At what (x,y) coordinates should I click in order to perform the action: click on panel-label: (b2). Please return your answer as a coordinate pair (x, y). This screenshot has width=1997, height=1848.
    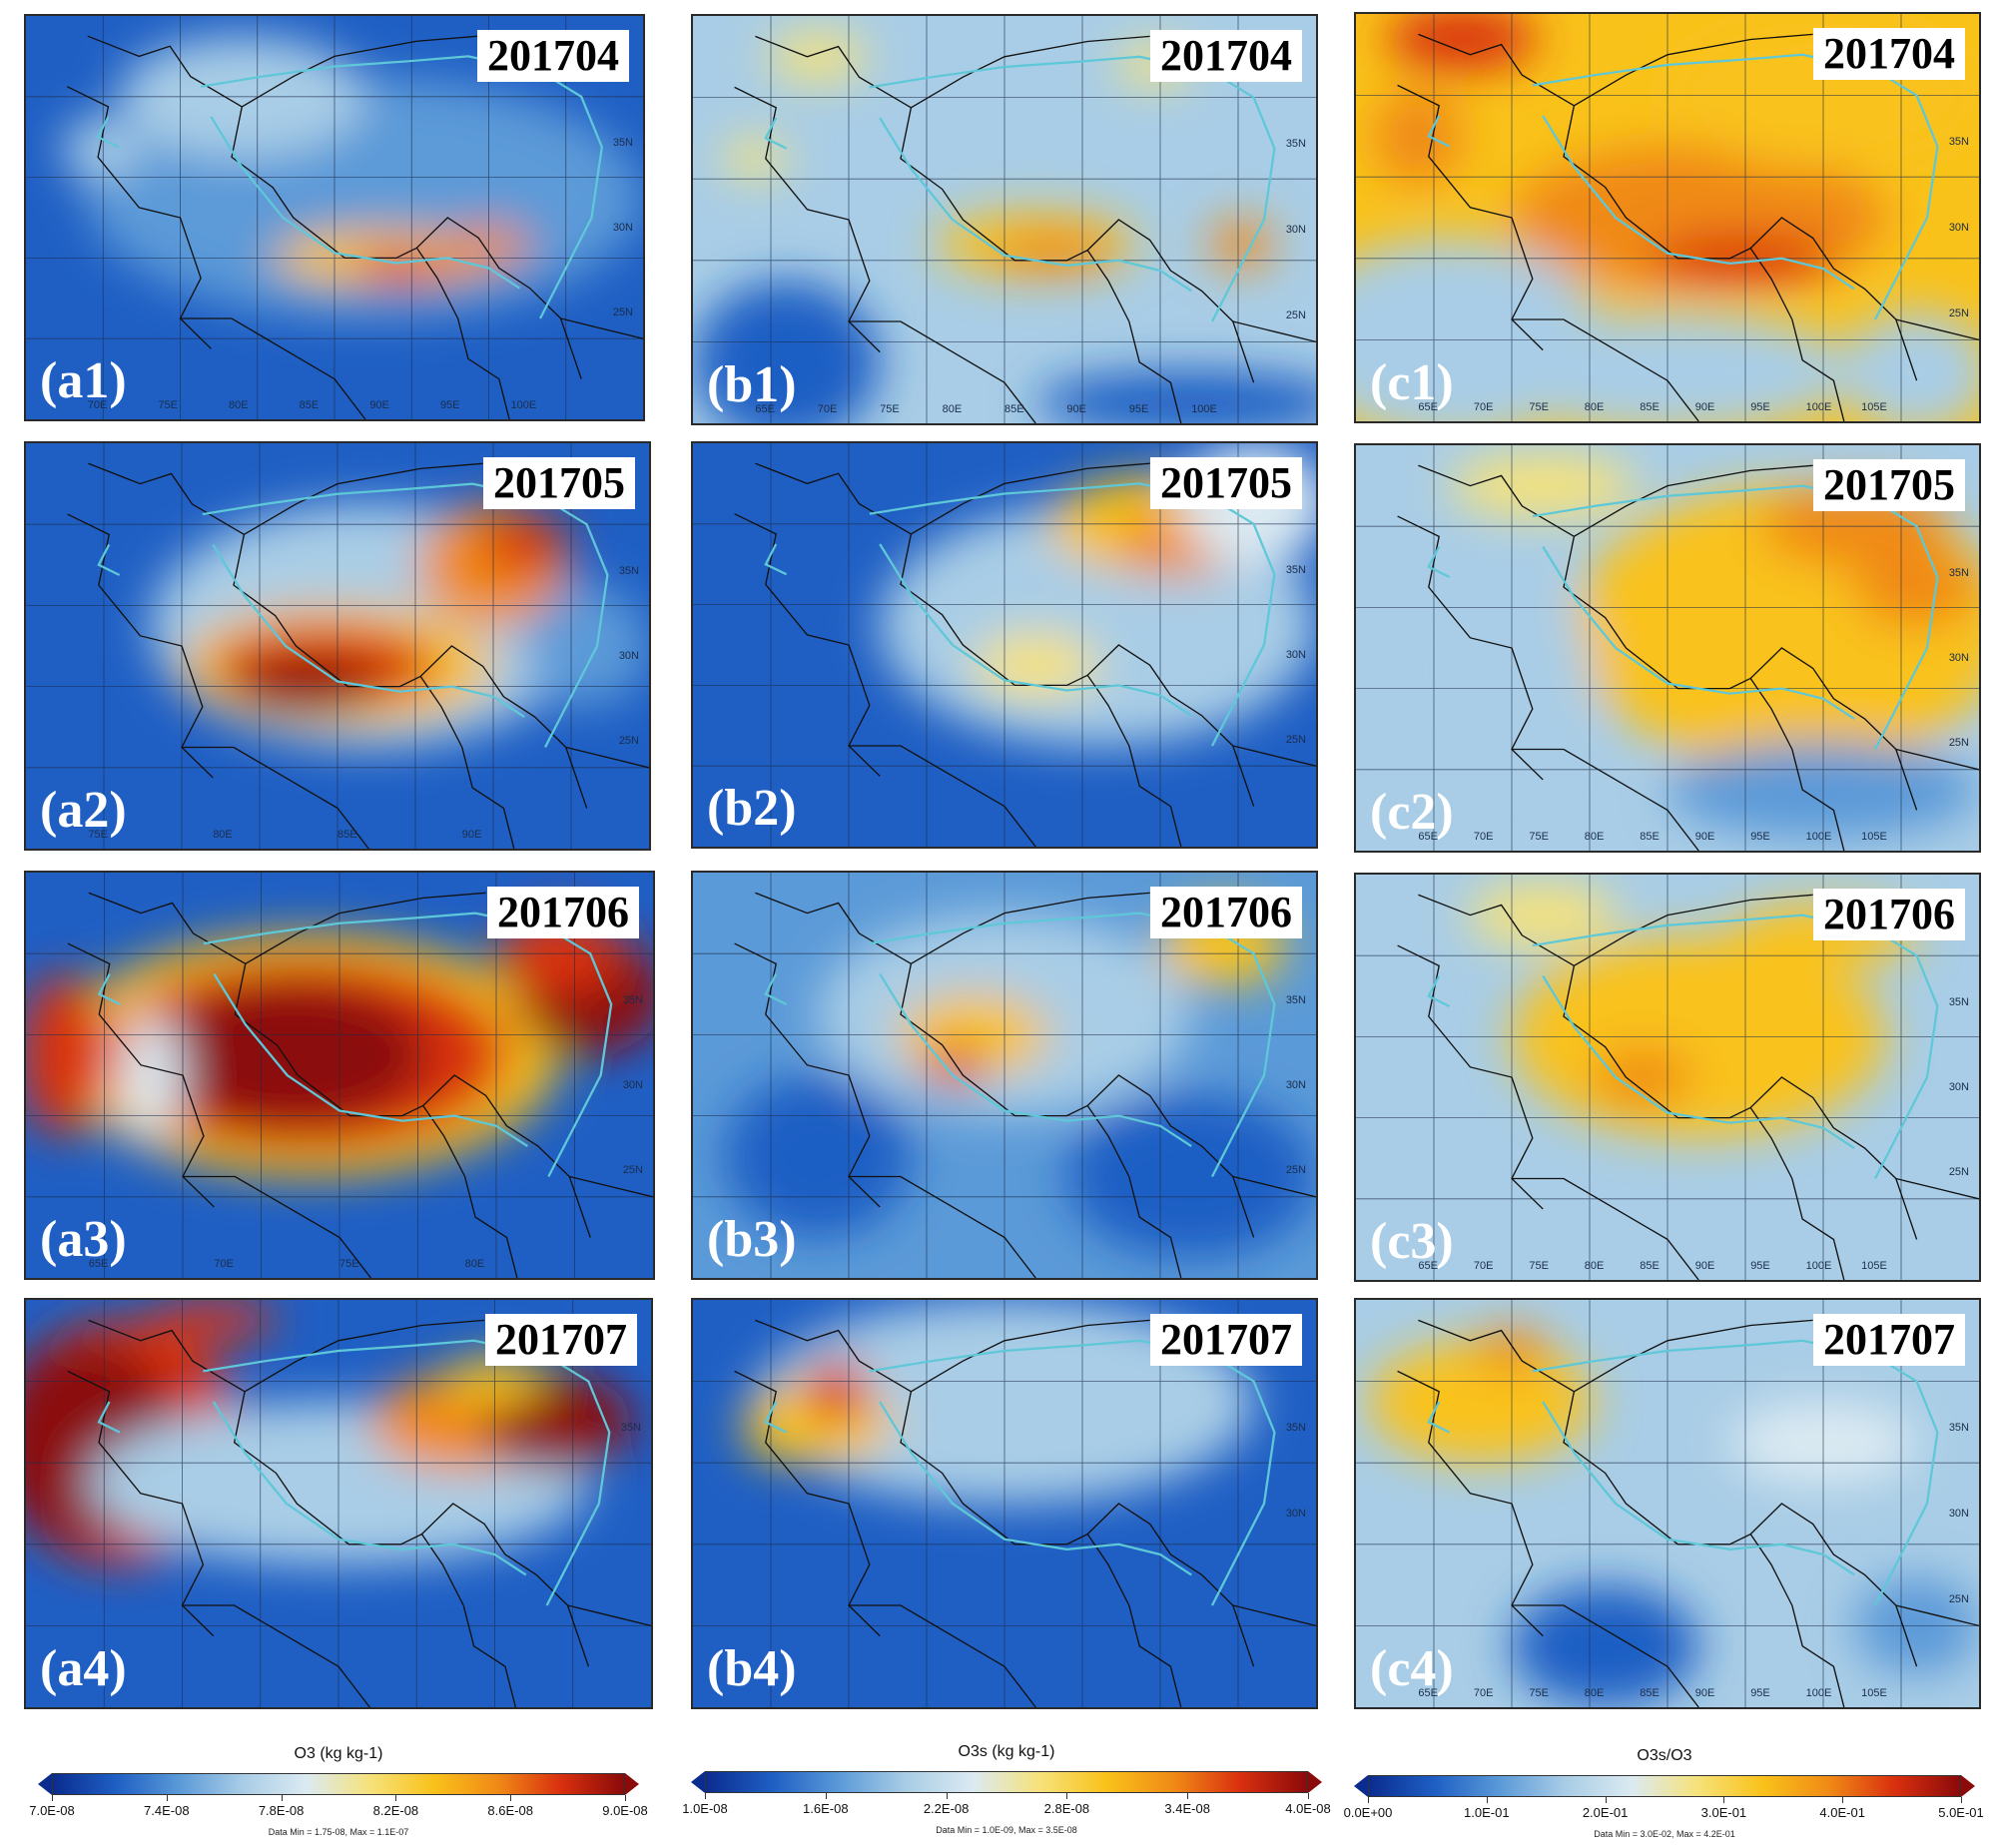
    Looking at the image, I should click on (752, 808).